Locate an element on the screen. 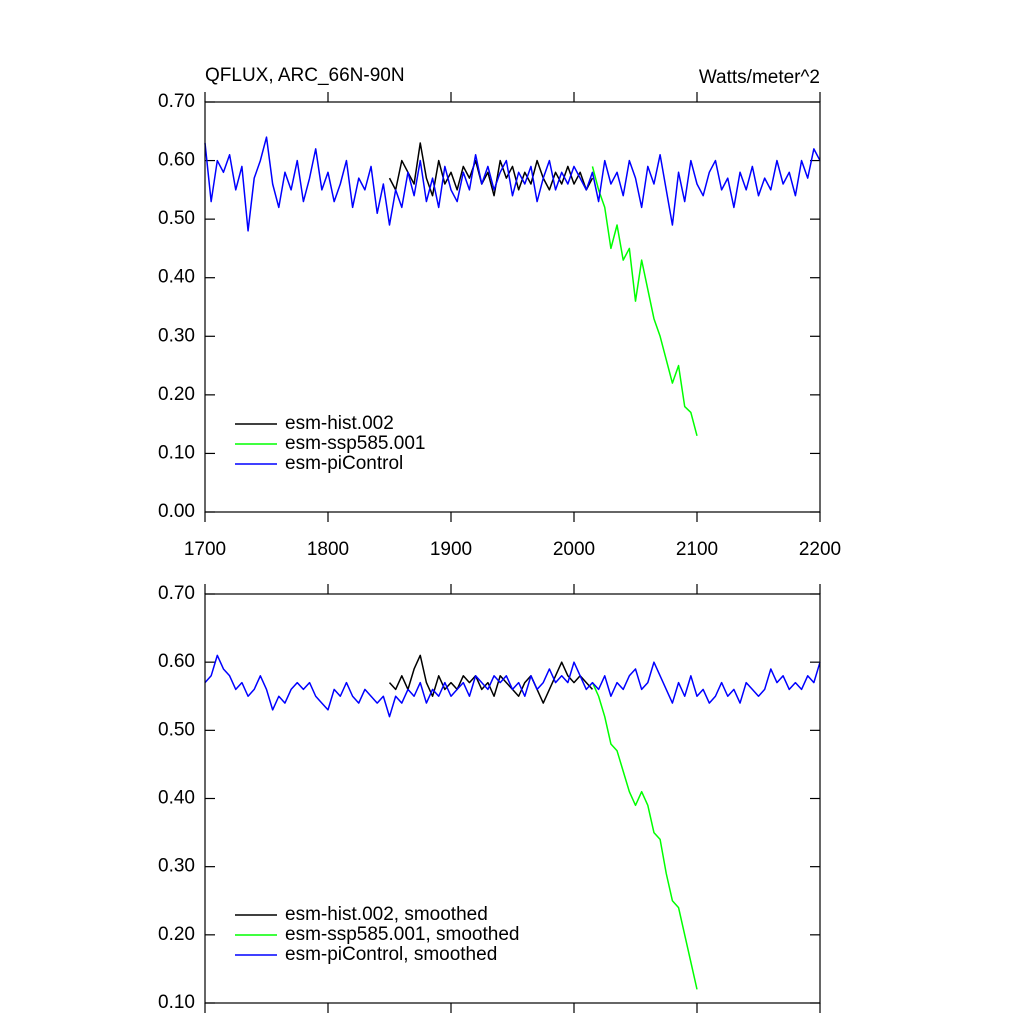 This screenshot has width=1024, height=1024. x-tick-label: 2200 is located at coordinates (820, 549).